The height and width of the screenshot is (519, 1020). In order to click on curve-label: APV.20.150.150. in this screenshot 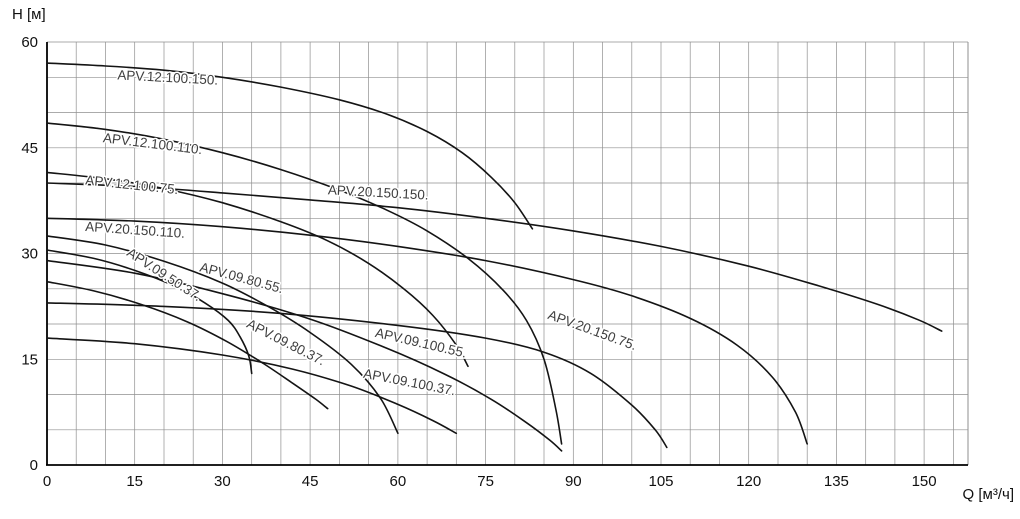, I will do `click(378, 192)`.